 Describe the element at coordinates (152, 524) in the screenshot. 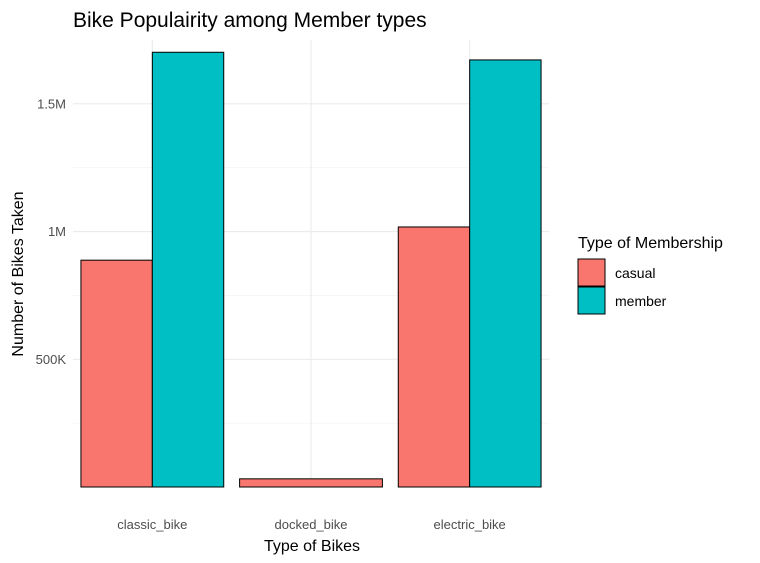

I see `x-tick-label: classic_bike` at that location.